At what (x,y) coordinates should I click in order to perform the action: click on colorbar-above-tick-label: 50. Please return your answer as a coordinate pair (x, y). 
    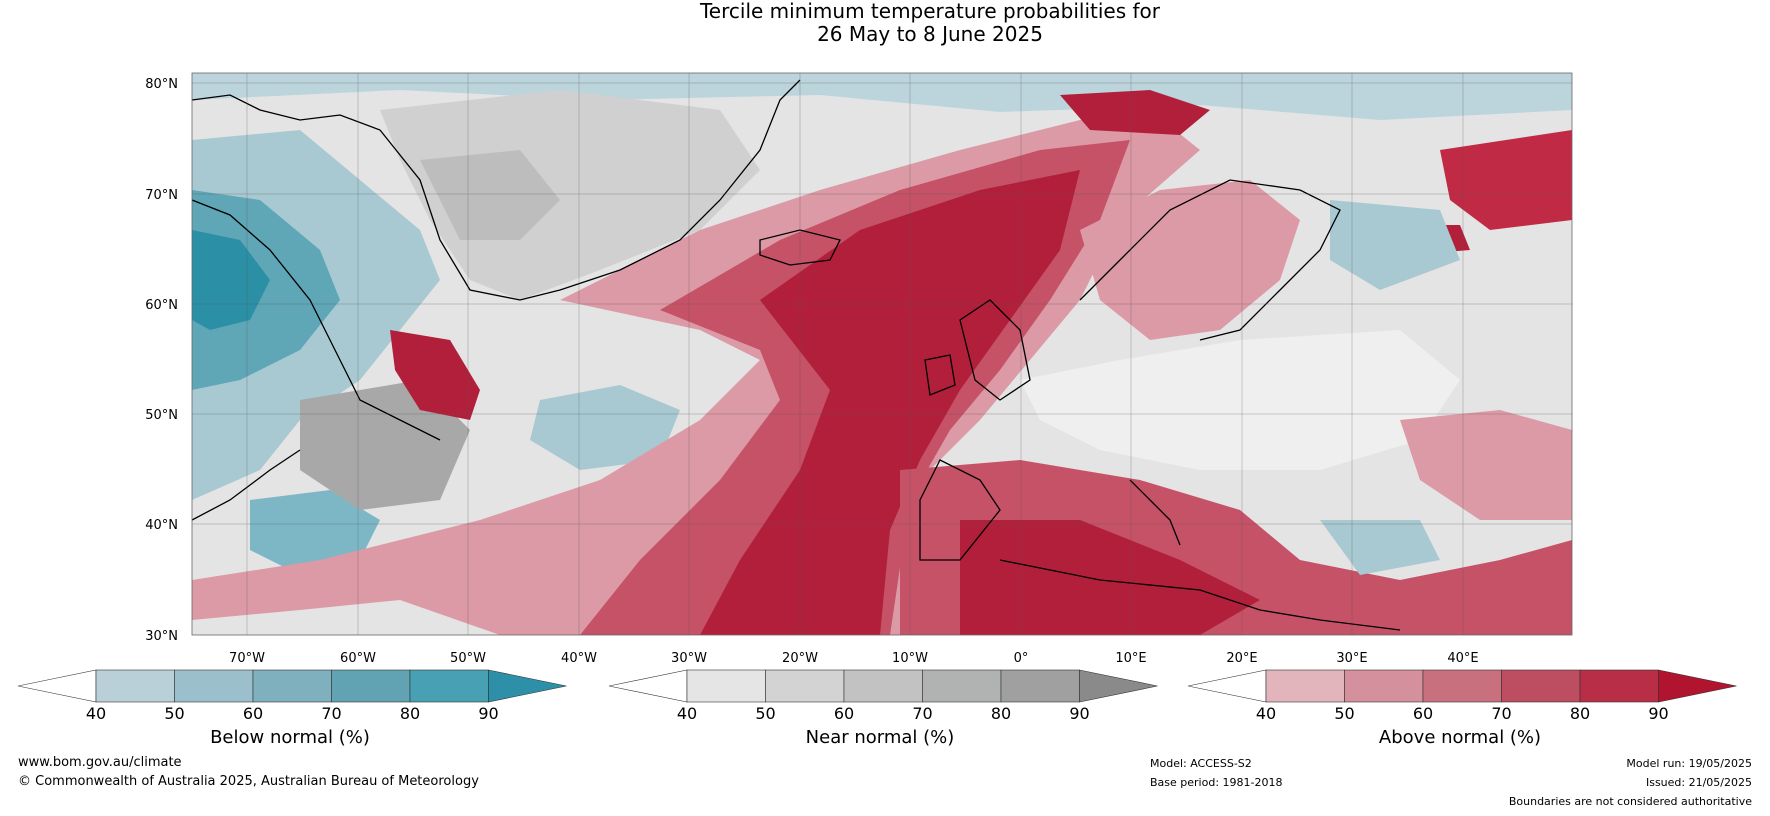
    Looking at the image, I should click on (1344, 713).